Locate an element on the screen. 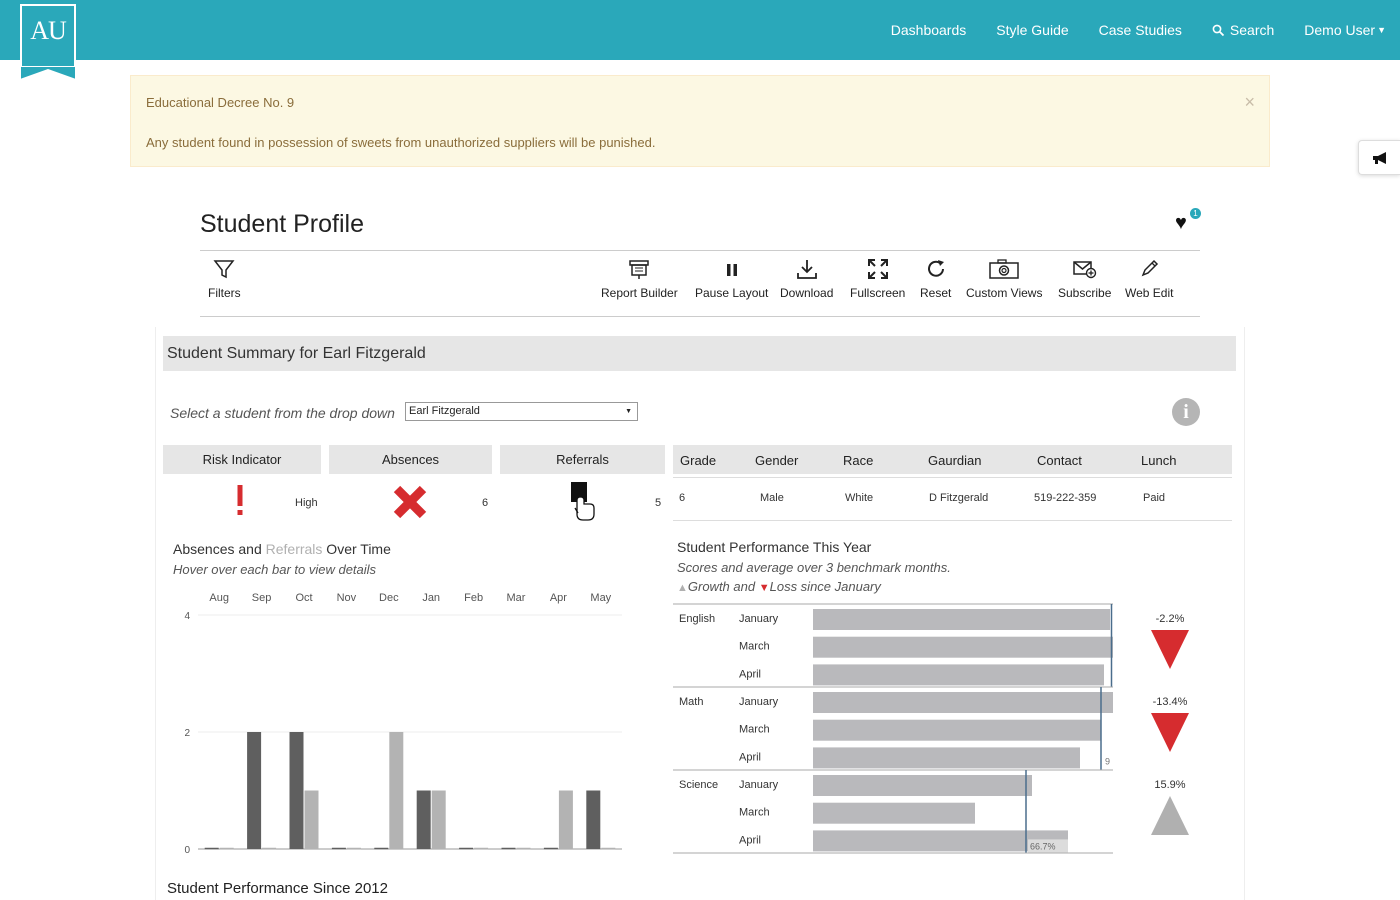 This screenshot has height=900, width=1400. change-label: -13.4% is located at coordinates (1170, 702).